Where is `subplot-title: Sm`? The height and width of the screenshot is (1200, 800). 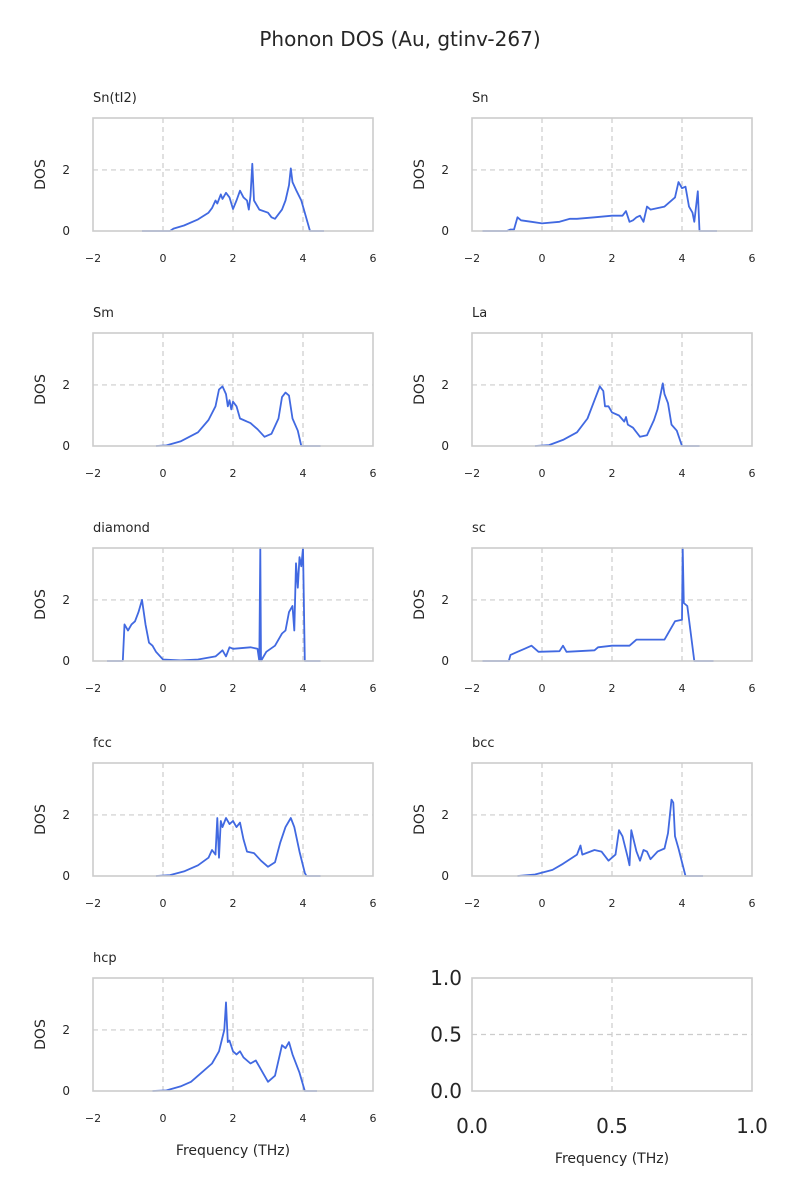 subplot-title: Sm is located at coordinates (103, 313).